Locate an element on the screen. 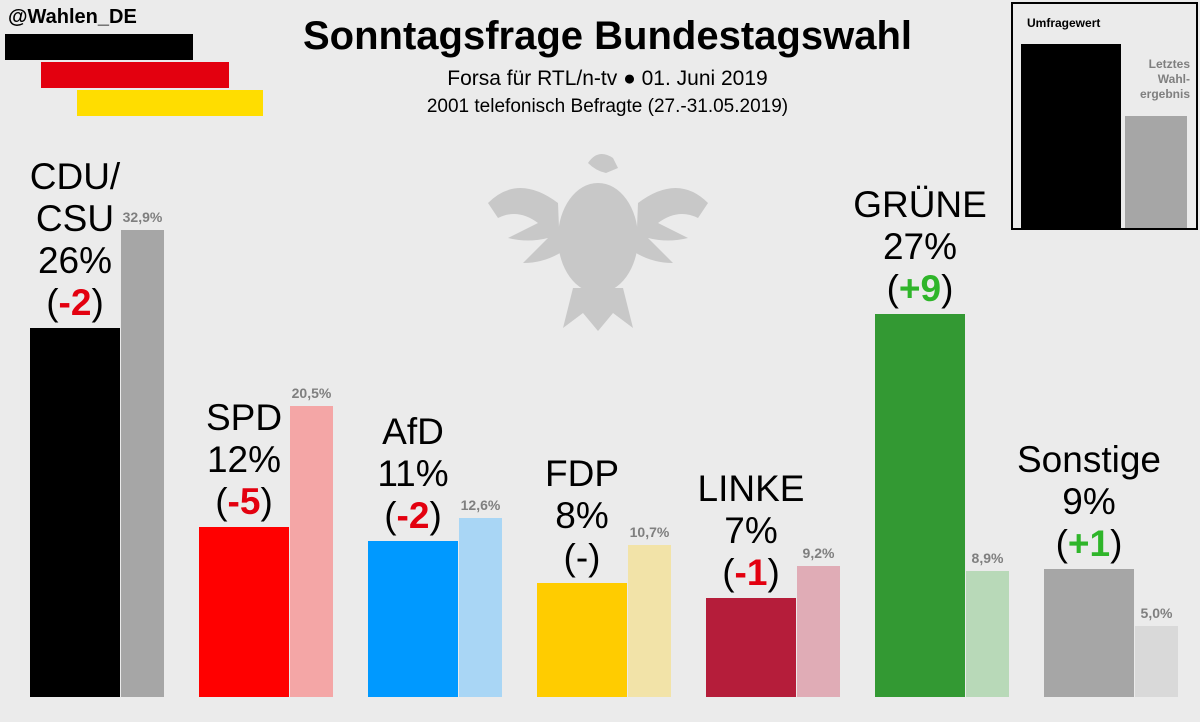  legend-previous-swatch is located at coordinates (1156, 172).